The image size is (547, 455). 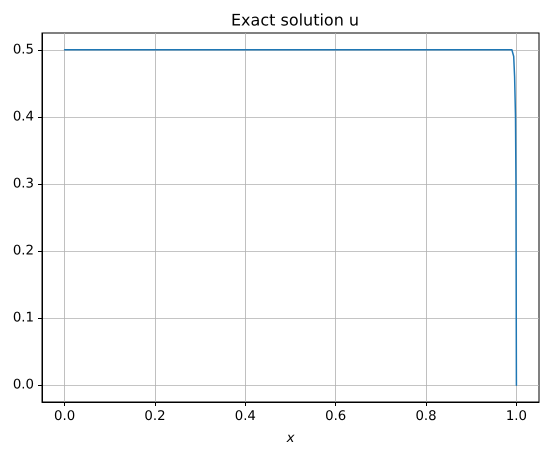 What do you see at coordinates (245, 416) in the screenshot?
I see `x-tick-label: 0.4` at bounding box center [245, 416].